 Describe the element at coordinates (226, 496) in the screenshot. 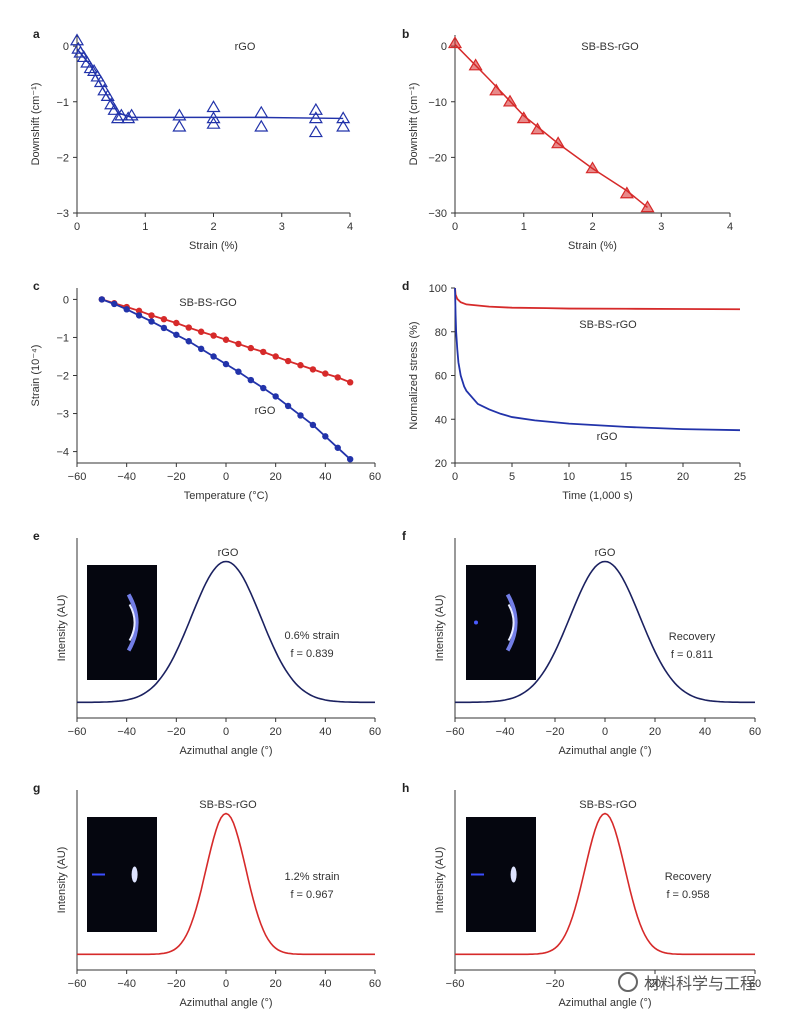

I see `x-axis-label: Temperature (°C)` at that location.